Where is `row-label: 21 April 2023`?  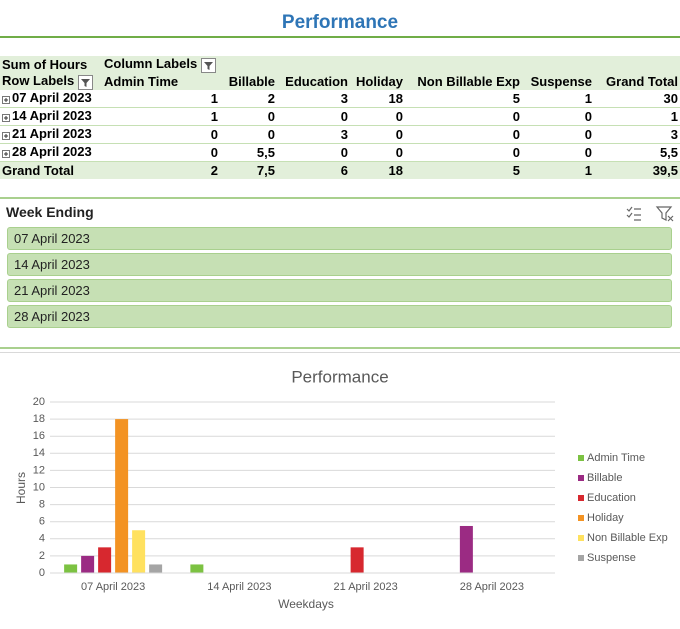 row-label: 21 April 2023 is located at coordinates (51, 134).